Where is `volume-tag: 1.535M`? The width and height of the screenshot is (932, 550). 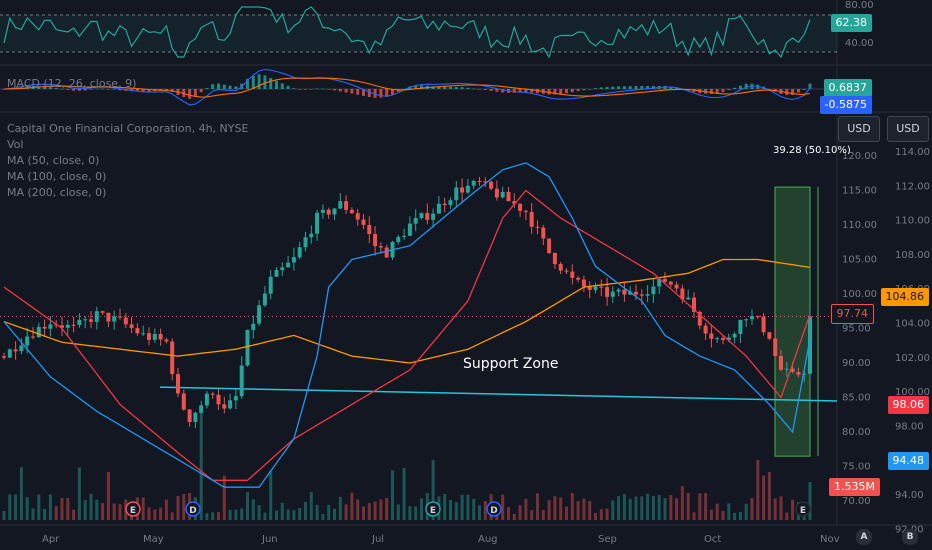 volume-tag: 1.535M is located at coordinates (854, 487).